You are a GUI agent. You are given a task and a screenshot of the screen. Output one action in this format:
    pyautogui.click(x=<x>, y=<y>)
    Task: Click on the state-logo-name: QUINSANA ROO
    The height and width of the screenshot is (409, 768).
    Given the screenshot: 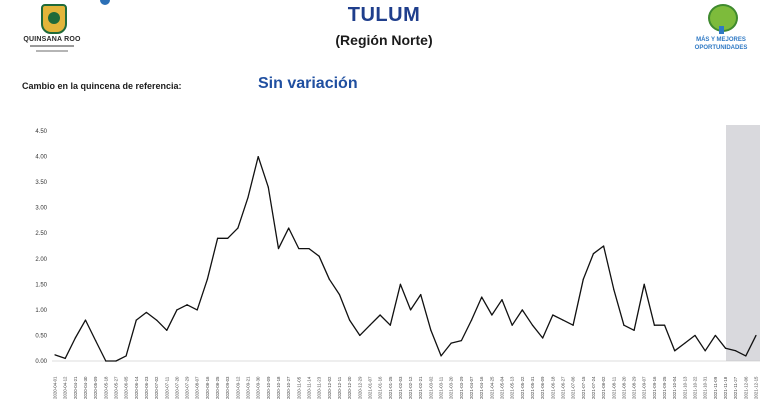 What is the action you would take?
    pyautogui.click(x=52, y=39)
    